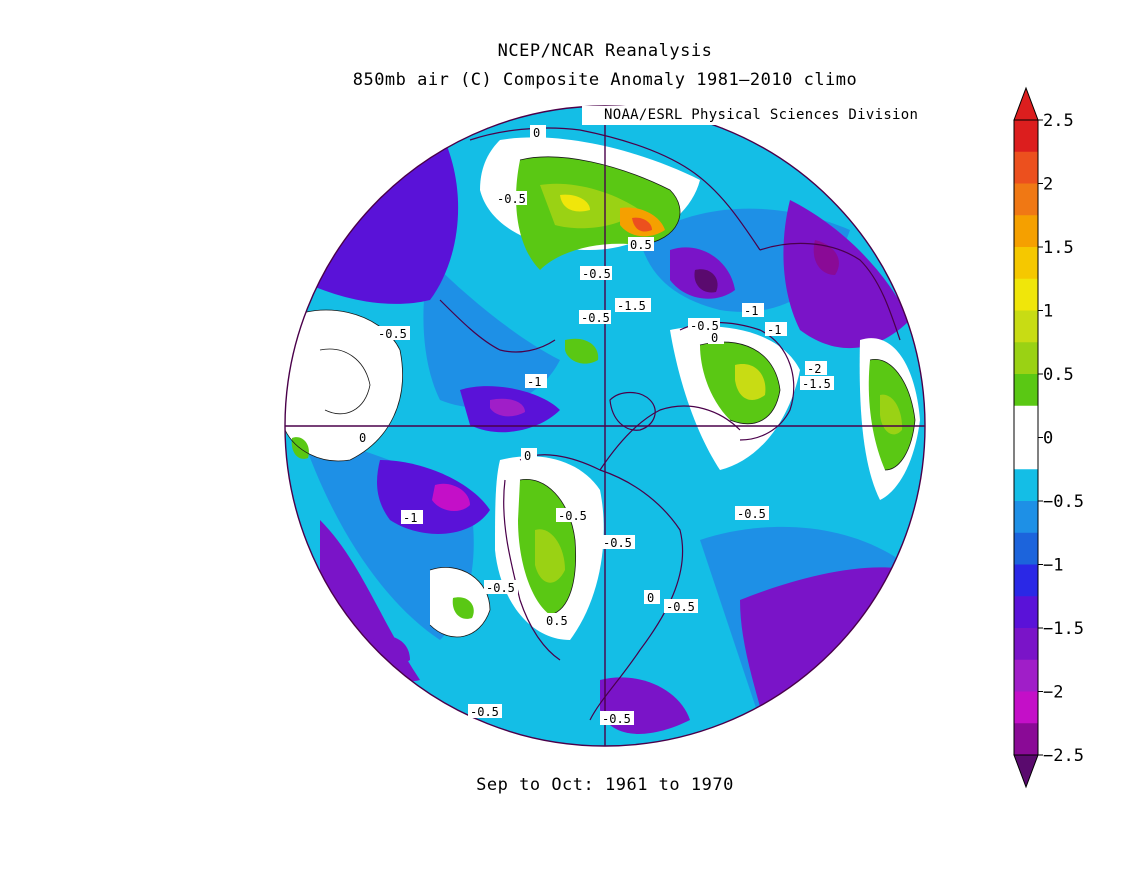  Describe the element at coordinates (1048, 185) in the screenshot. I see `colorbar-tick-label: 2` at that location.